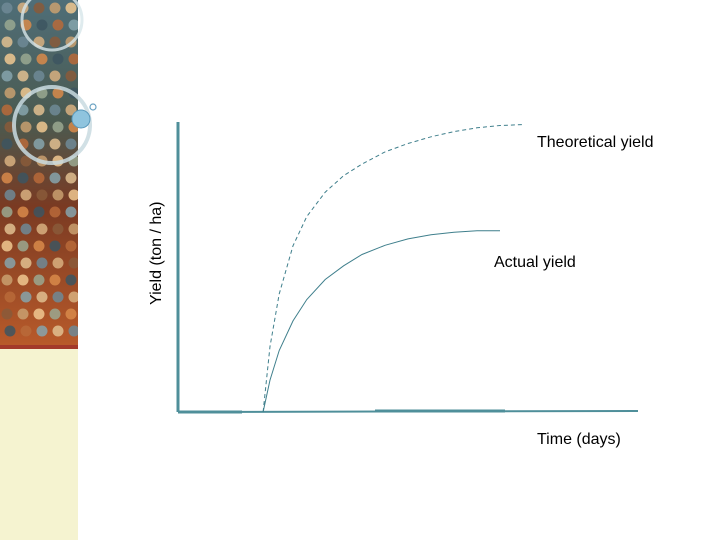  I want to click on x-axis-label: Time (days), so click(579, 439).